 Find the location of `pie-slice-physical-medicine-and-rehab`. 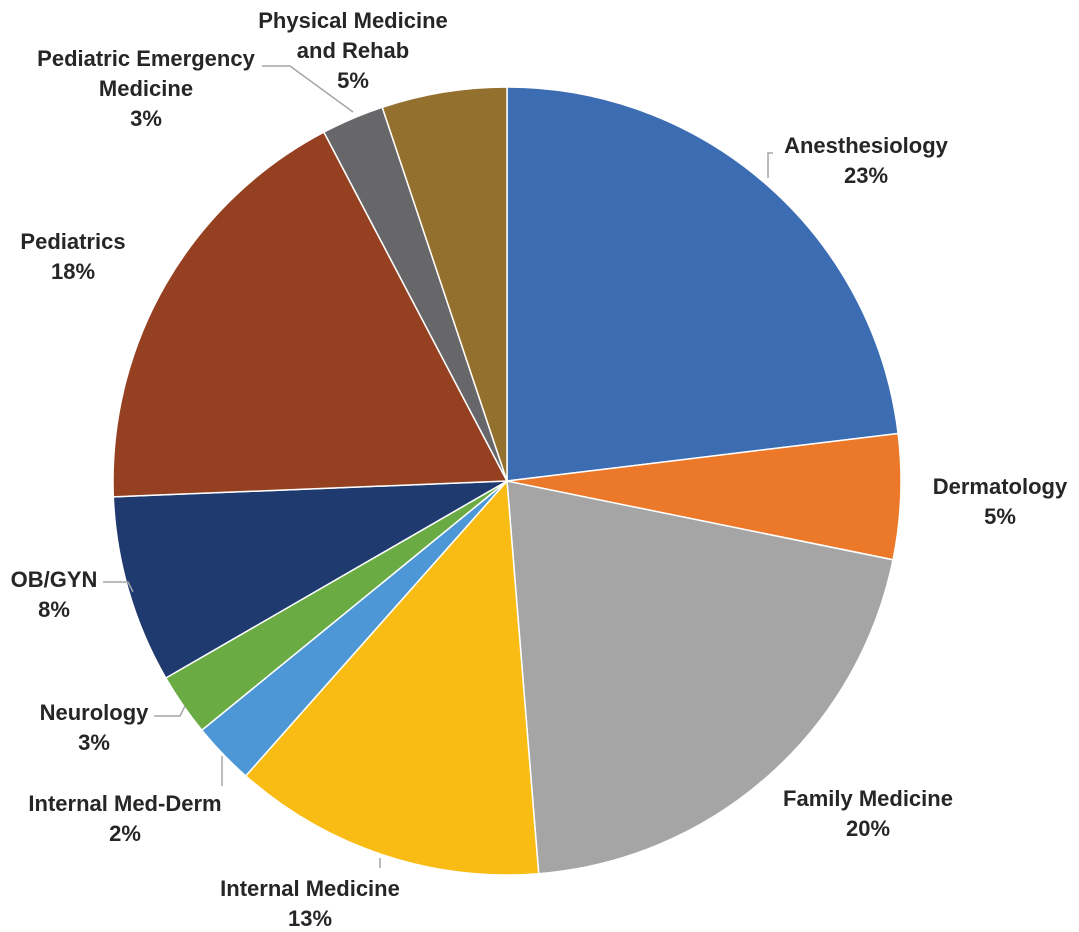

pie-slice-physical-medicine-and-rehab is located at coordinates (444, 284).